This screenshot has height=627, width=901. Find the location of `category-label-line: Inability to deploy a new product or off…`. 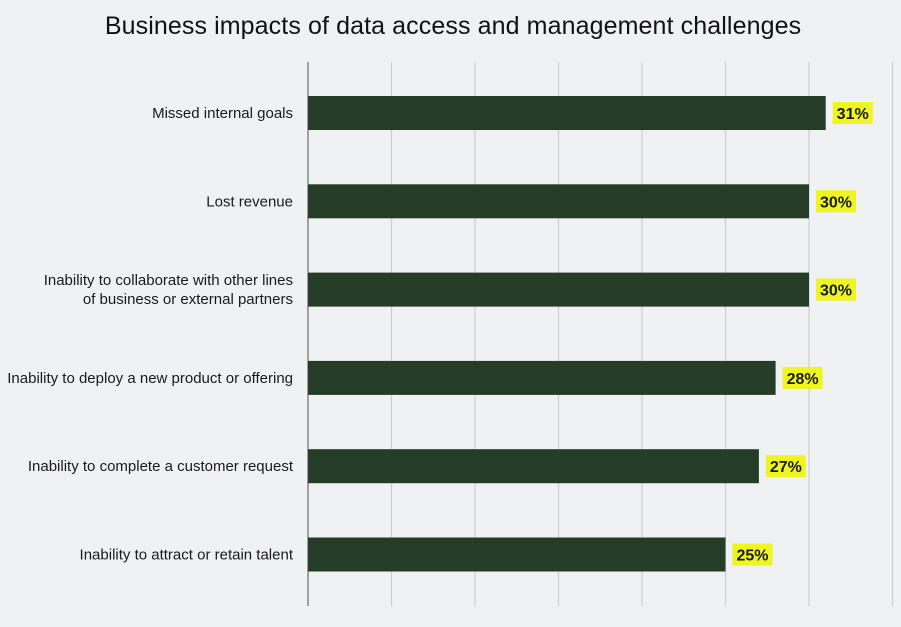

category-label-line: Inability to deploy a new product or off… is located at coordinates (150, 378).